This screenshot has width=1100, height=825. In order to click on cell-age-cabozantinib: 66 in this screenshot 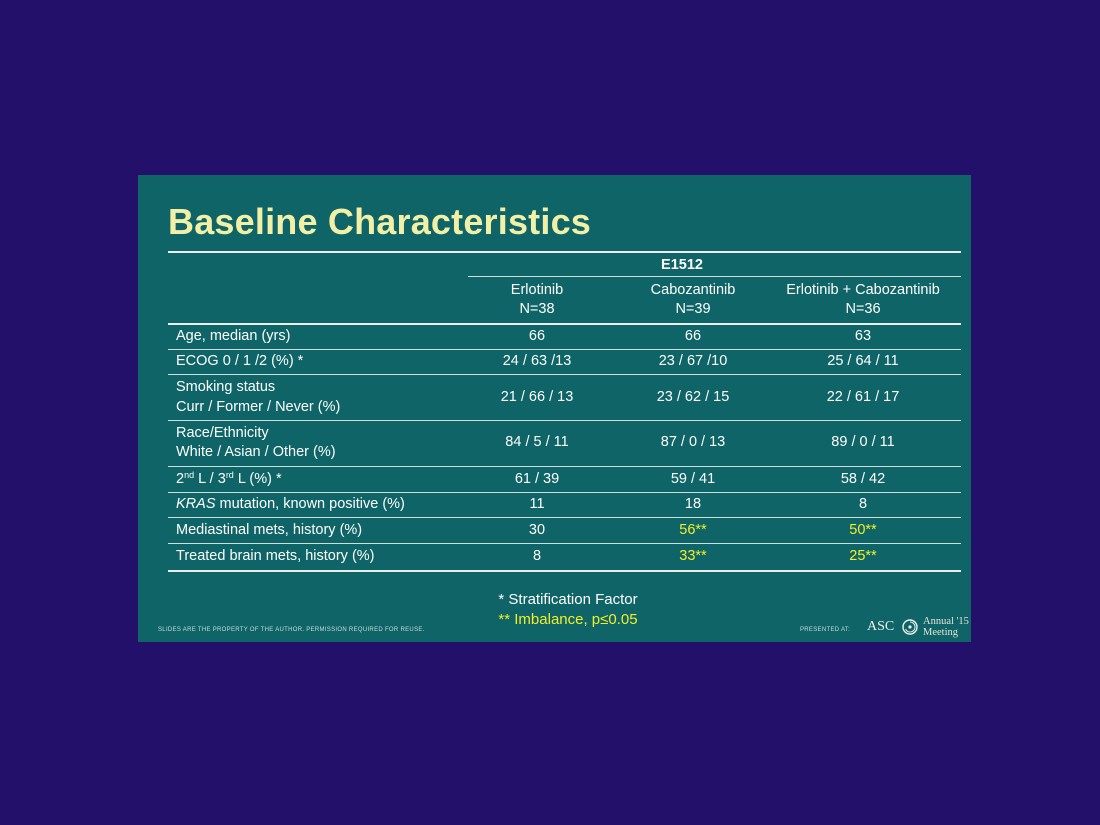, I will do `click(693, 336)`.